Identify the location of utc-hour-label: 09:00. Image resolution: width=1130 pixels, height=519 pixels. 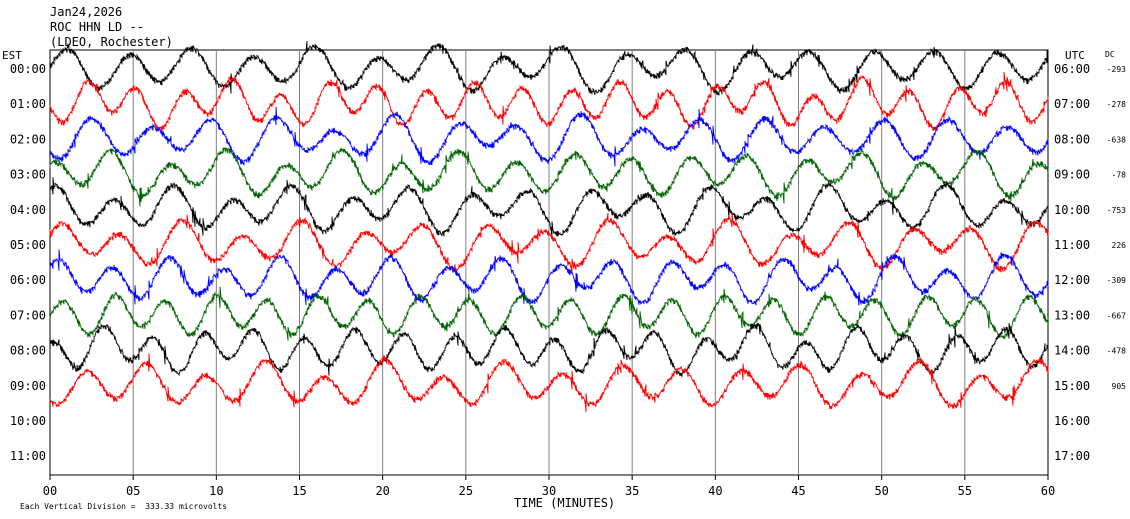
(1072, 175).